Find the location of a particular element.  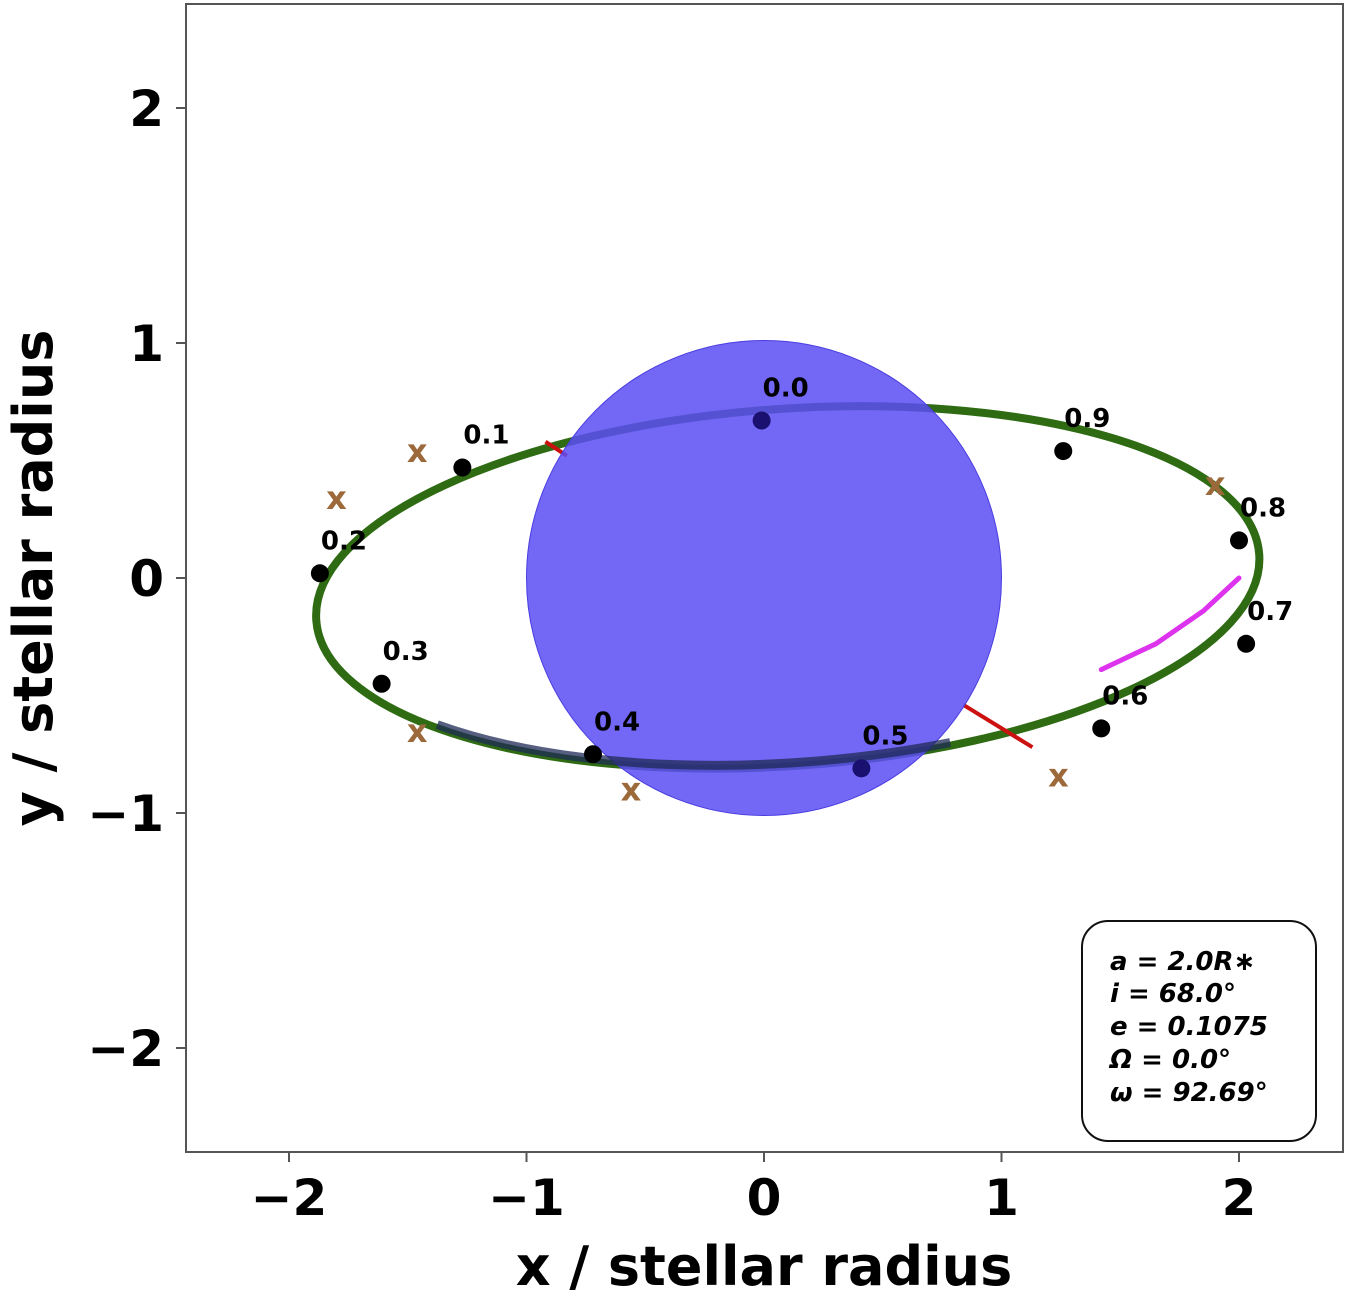

phase-label: 0.6 is located at coordinates (1125, 696).